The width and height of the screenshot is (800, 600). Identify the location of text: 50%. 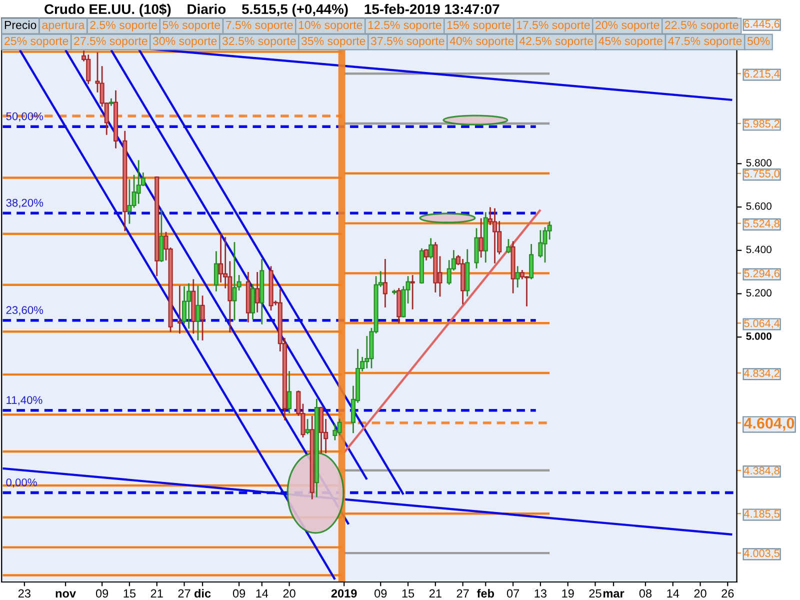
(758, 41).